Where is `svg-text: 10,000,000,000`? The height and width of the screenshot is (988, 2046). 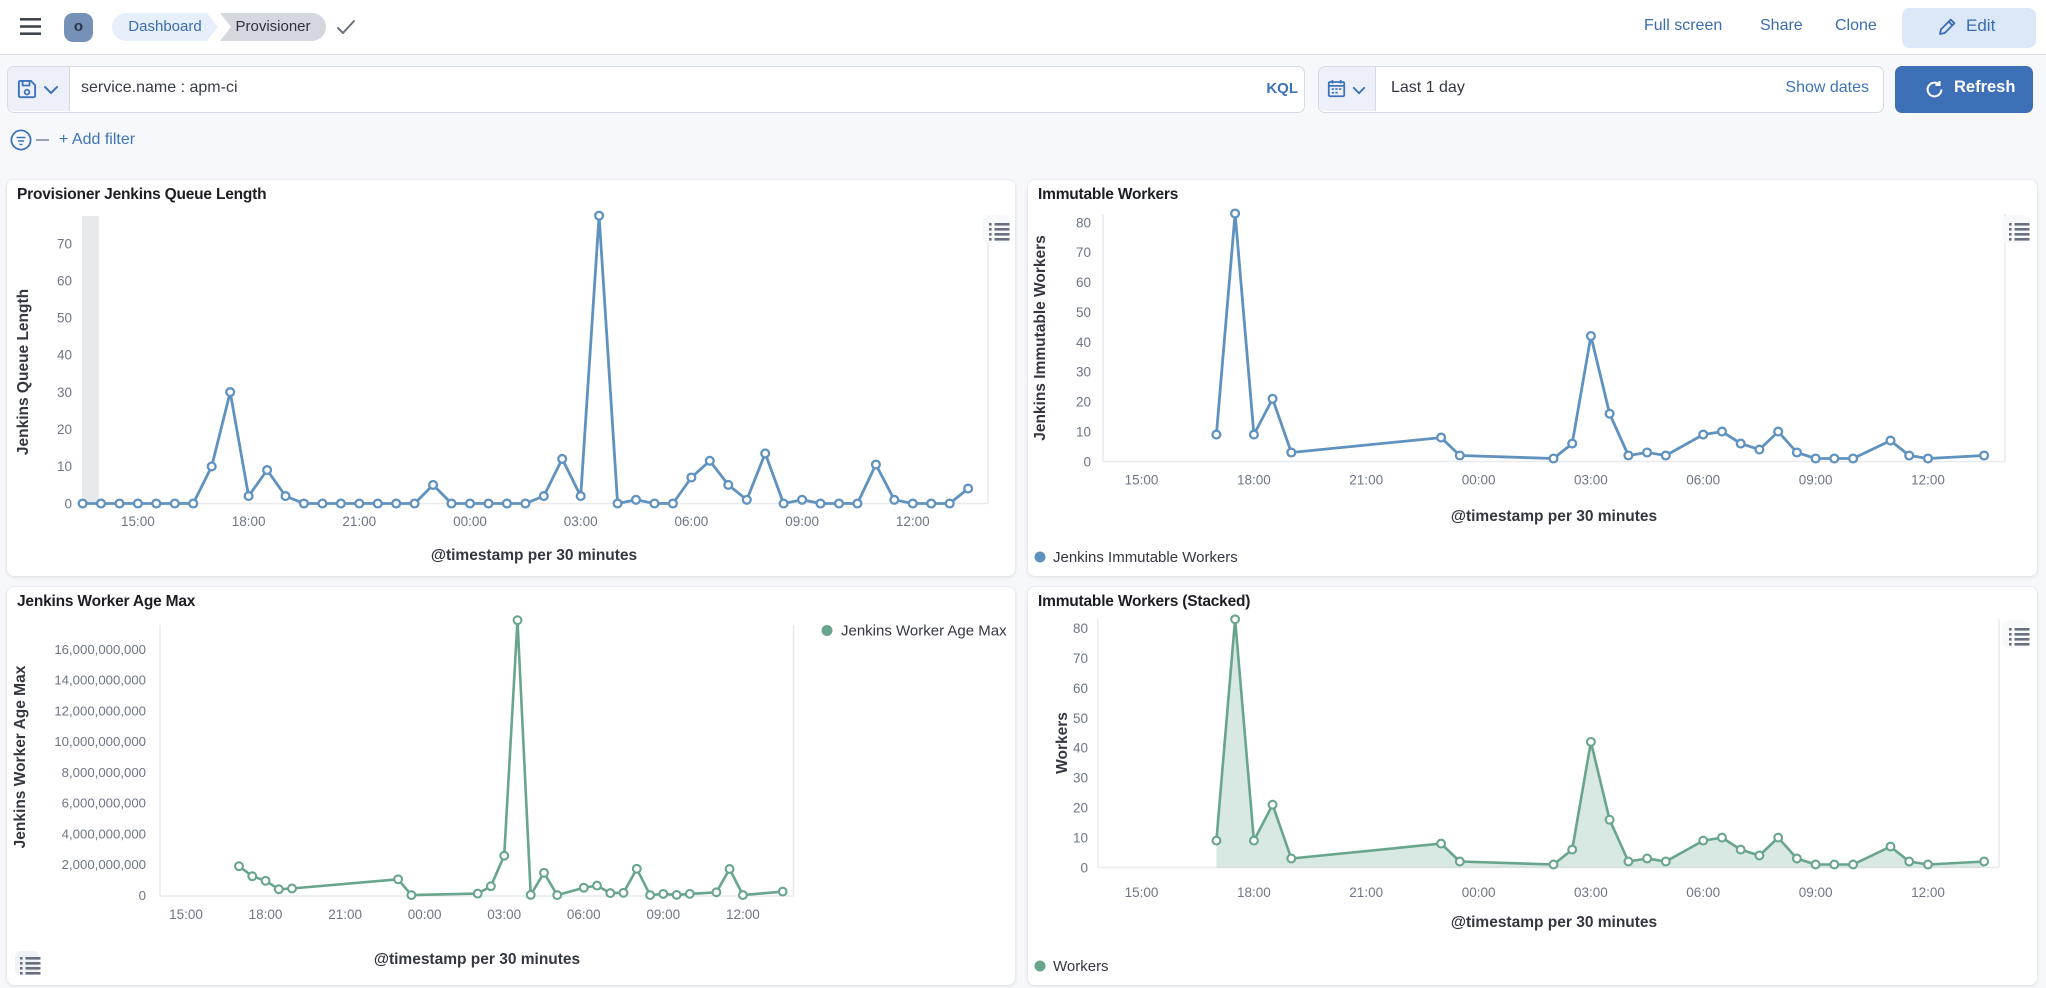
svg-text: 10,000,000,000 is located at coordinates (100, 741).